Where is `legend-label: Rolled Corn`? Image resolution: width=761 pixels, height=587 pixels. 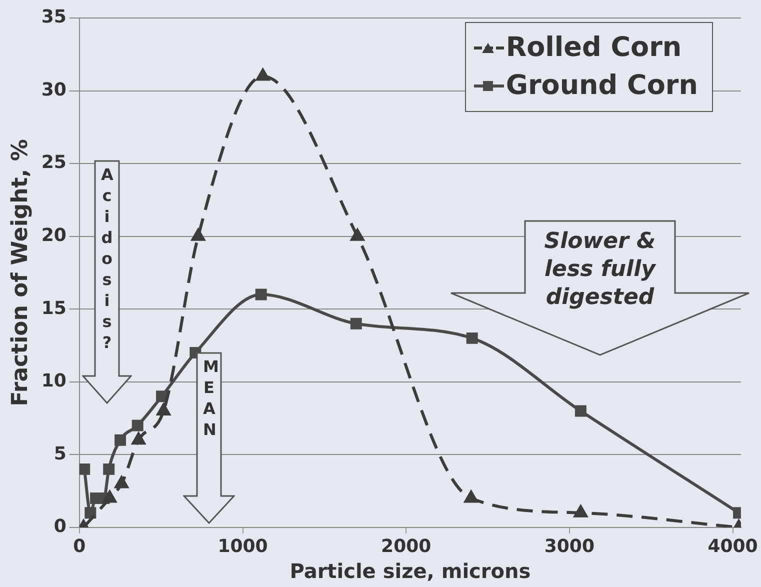 legend-label: Rolled Corn is located at coordinates (594, 48).